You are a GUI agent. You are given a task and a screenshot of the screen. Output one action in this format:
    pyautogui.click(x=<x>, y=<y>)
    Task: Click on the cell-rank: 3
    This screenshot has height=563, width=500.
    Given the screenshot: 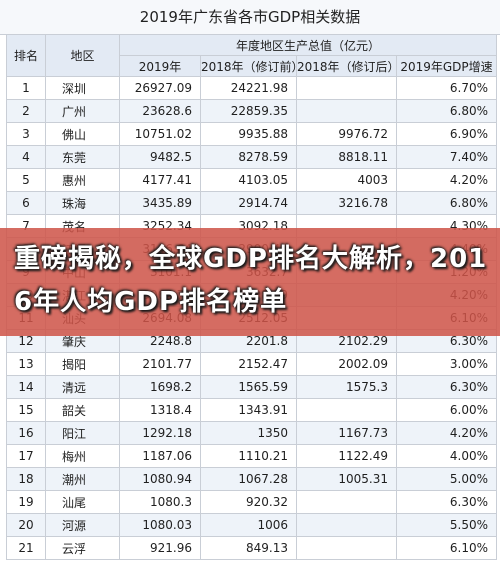 What is the action you would take?
    pyautogui.click(x=26, y=134)
    